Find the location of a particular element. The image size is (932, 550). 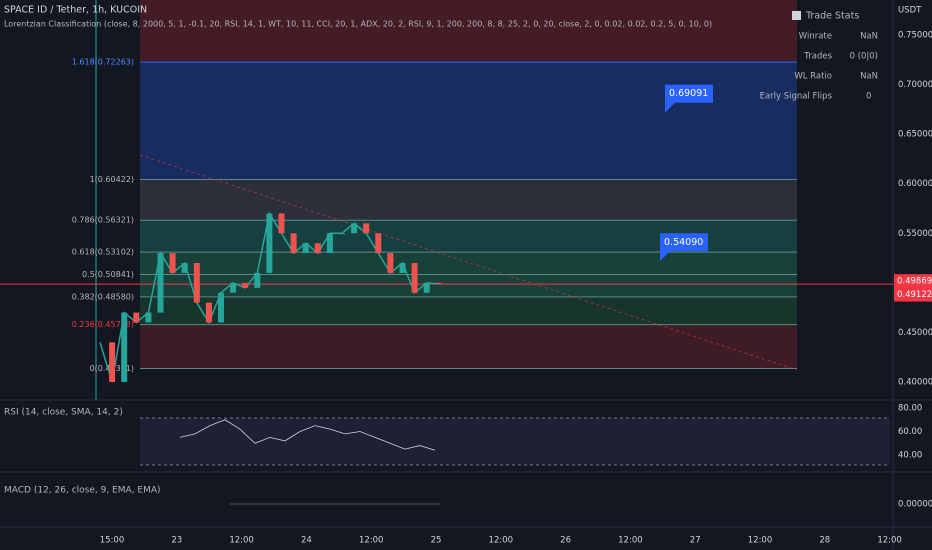

currency: USDT is located at coordinates (910, 11).